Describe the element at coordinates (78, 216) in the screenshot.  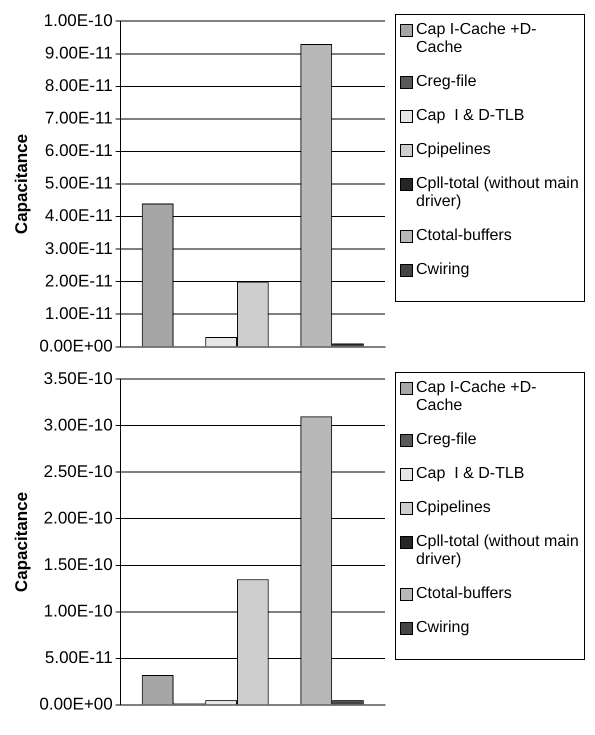
I see `y-tick-label: 4.00E-11` at that location.